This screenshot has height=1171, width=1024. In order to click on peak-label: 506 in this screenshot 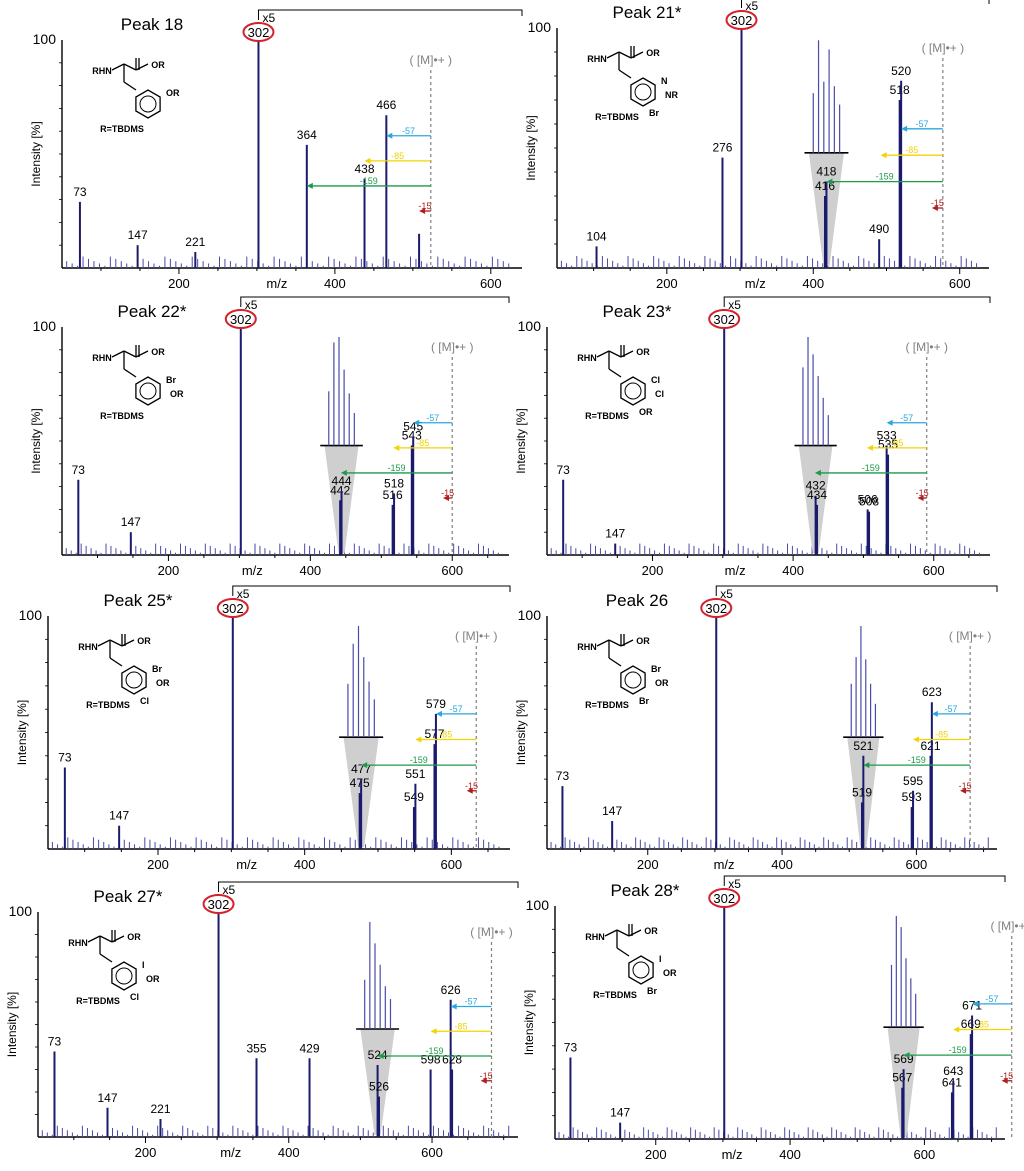, I will do `click(868, 499)`.